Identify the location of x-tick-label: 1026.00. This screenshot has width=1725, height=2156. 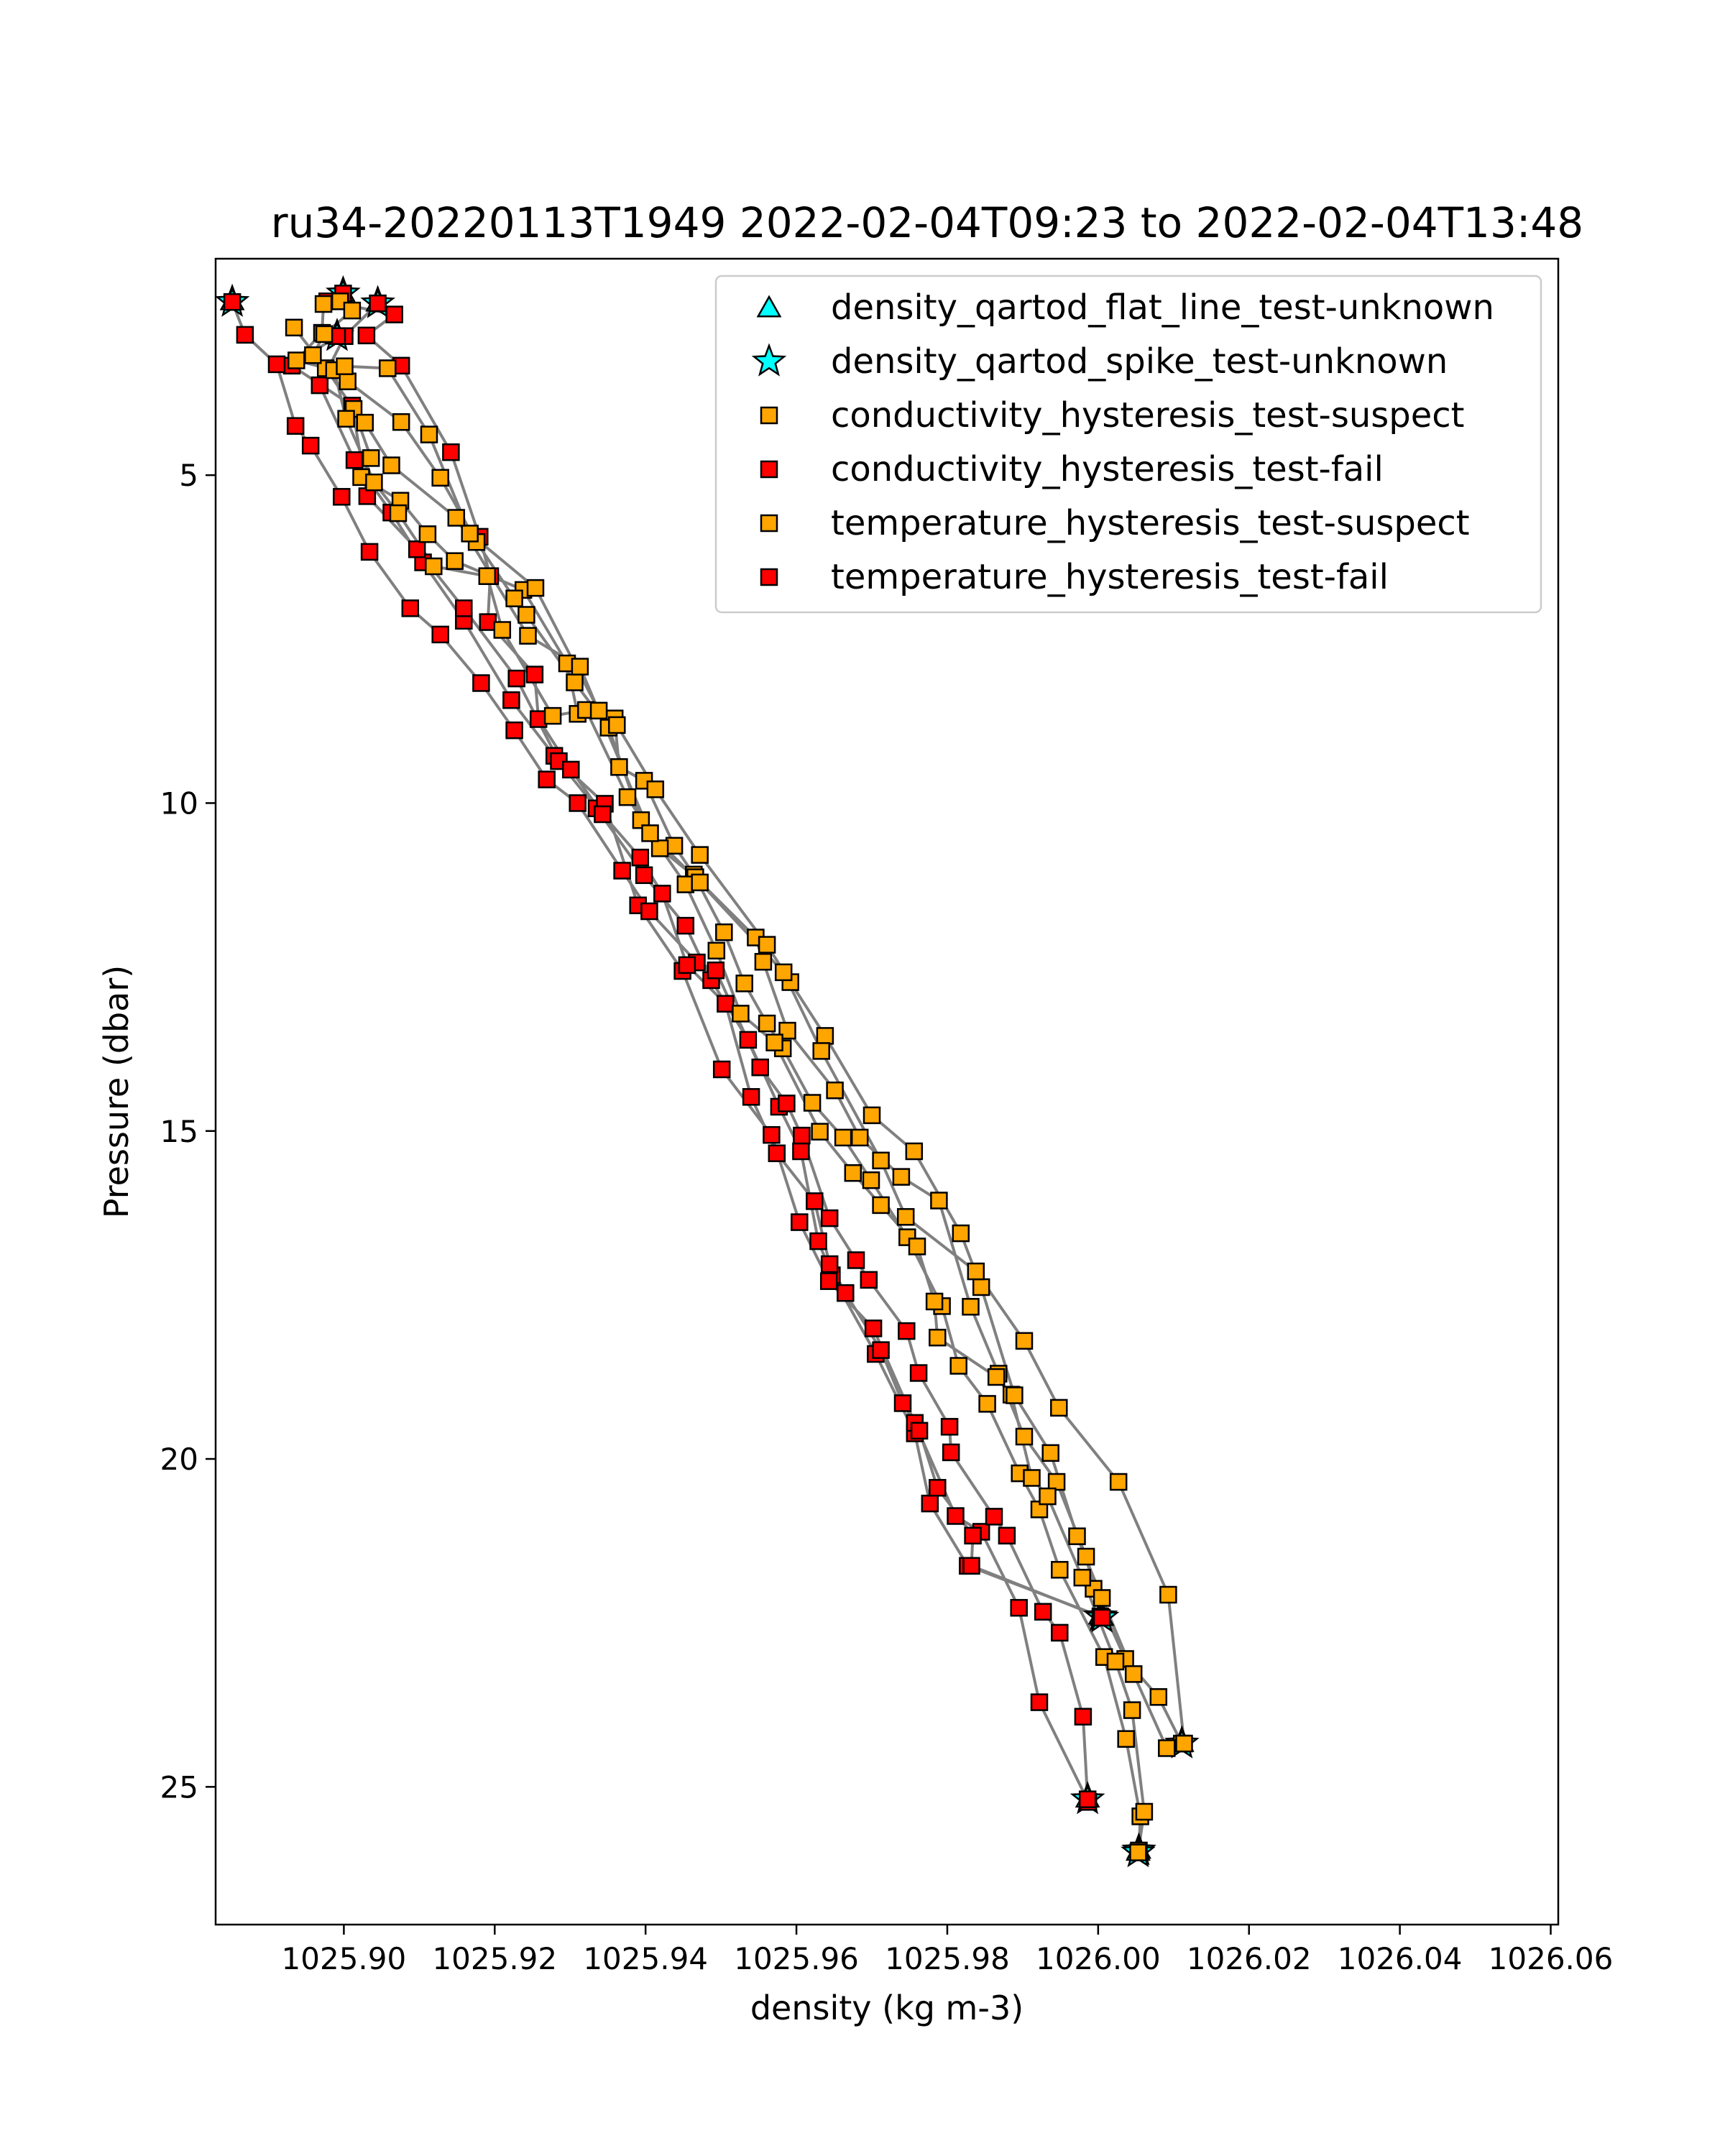
(1098, 1958).